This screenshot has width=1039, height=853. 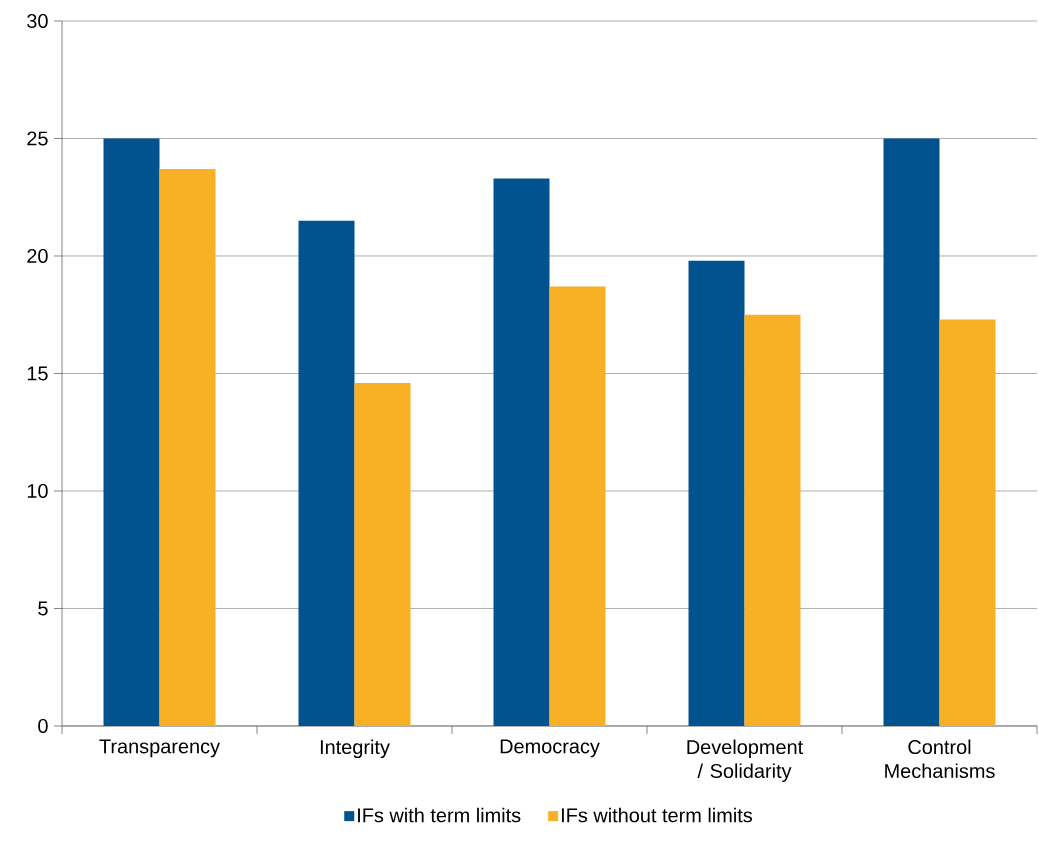 I want to click on y-tick-label: 20, so click(x=37, y=256).